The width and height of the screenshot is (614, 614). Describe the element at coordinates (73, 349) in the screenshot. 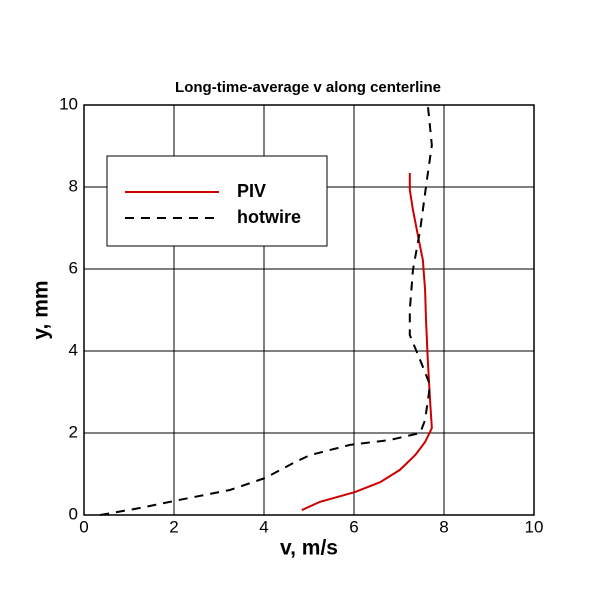

I see `y-tick-label: 4` at that location.